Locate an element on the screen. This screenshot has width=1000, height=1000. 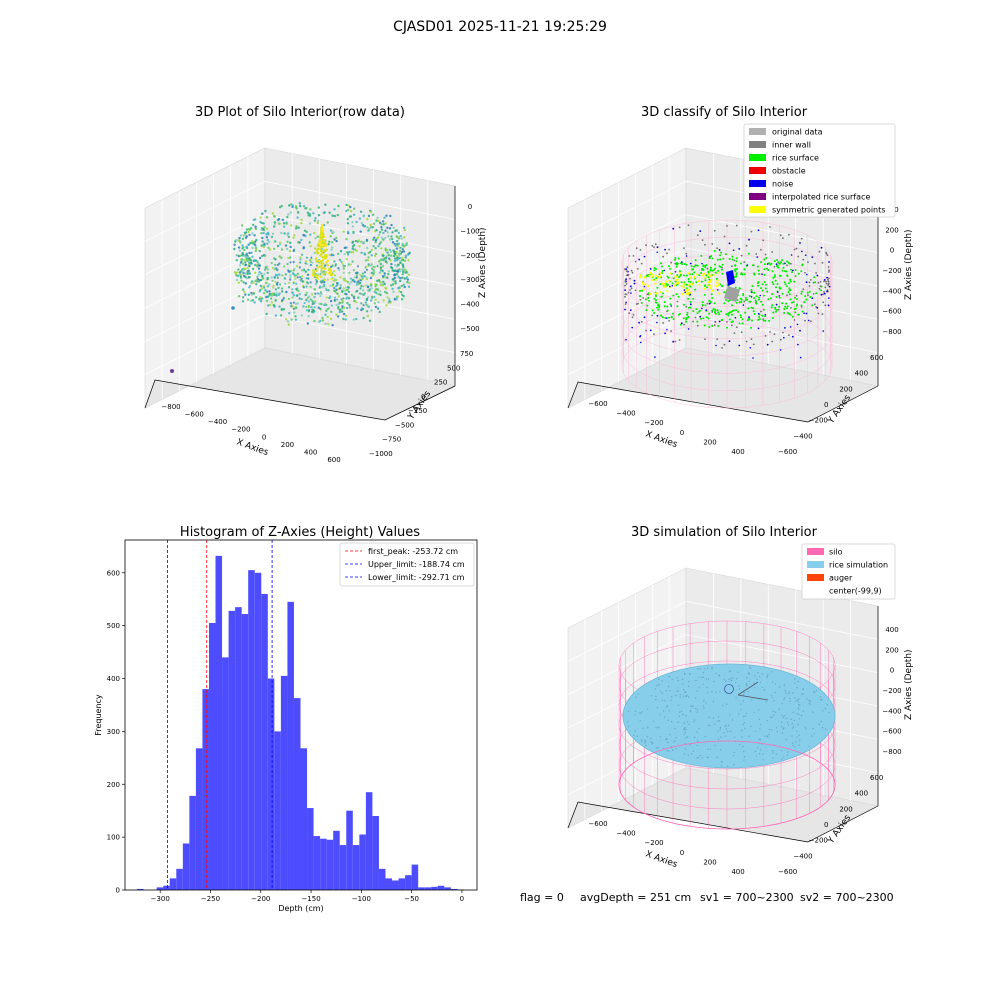
legend-label: original data is located at coordinates (797, 132).